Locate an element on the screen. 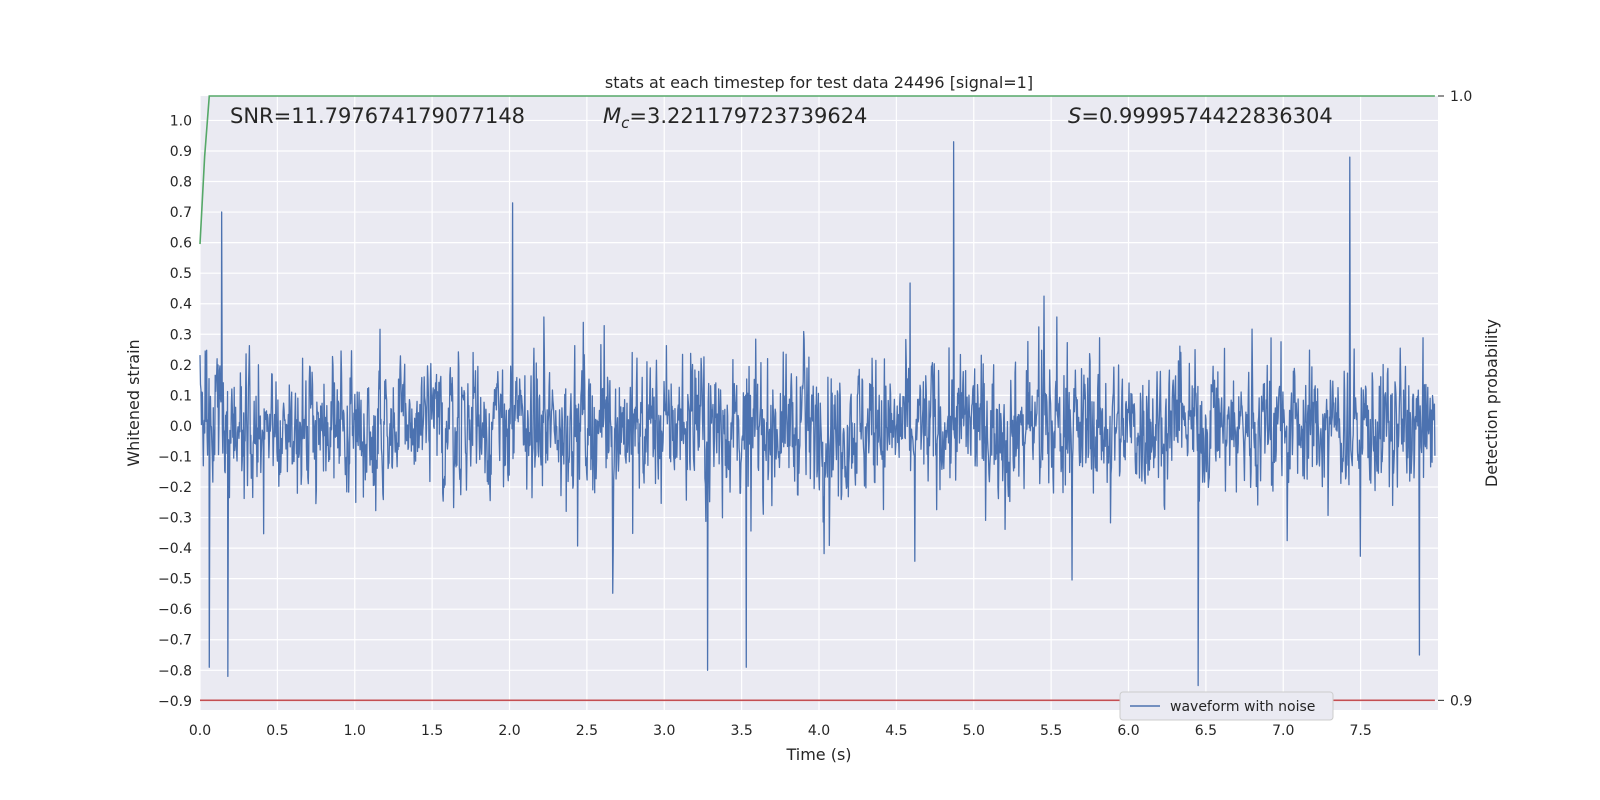 This screenshot has height=800, width=1600. y-tick-label: −0.1 is located at coordinates (175, 457).